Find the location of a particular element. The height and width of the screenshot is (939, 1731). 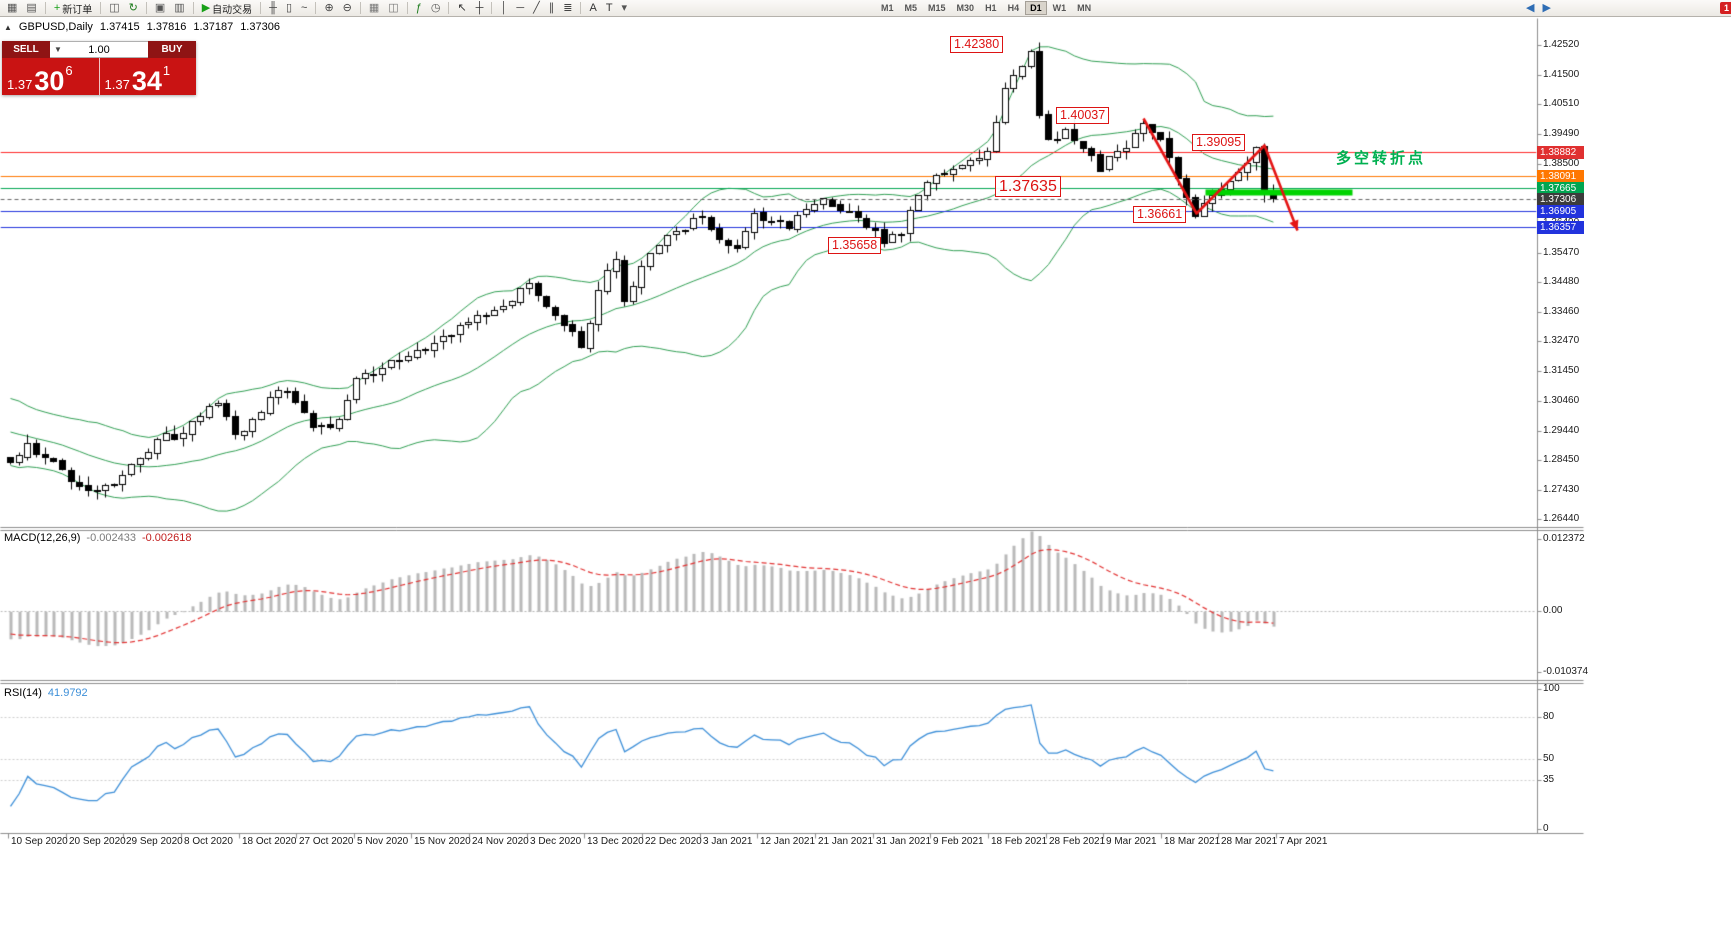

horizontal-line-icon: ─ is located at coordinates (520, 7).